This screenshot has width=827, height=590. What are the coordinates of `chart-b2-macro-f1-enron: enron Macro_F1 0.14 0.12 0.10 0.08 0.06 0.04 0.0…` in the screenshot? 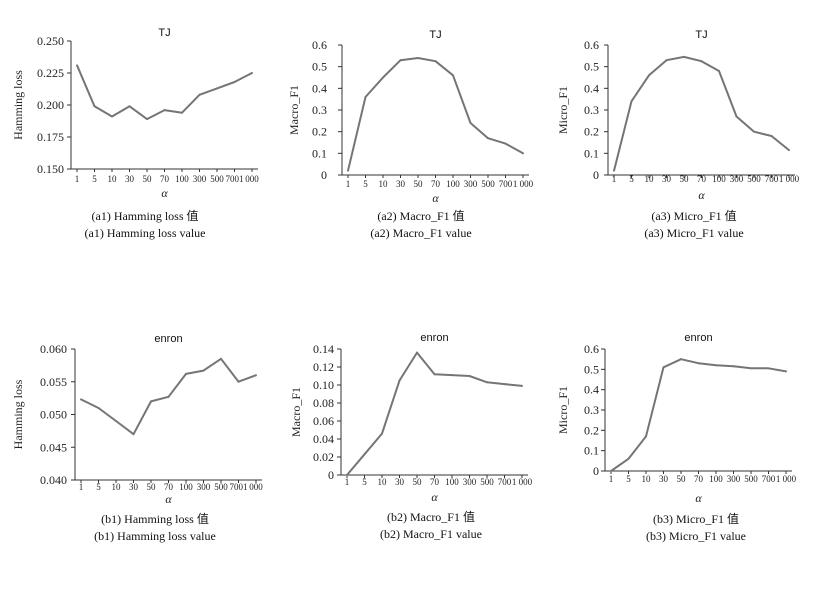 It's located at (411, 415).